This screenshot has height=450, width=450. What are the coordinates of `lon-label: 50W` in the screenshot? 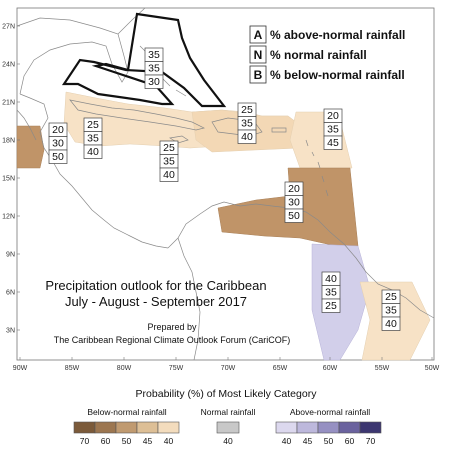 It's located at (432, 368).